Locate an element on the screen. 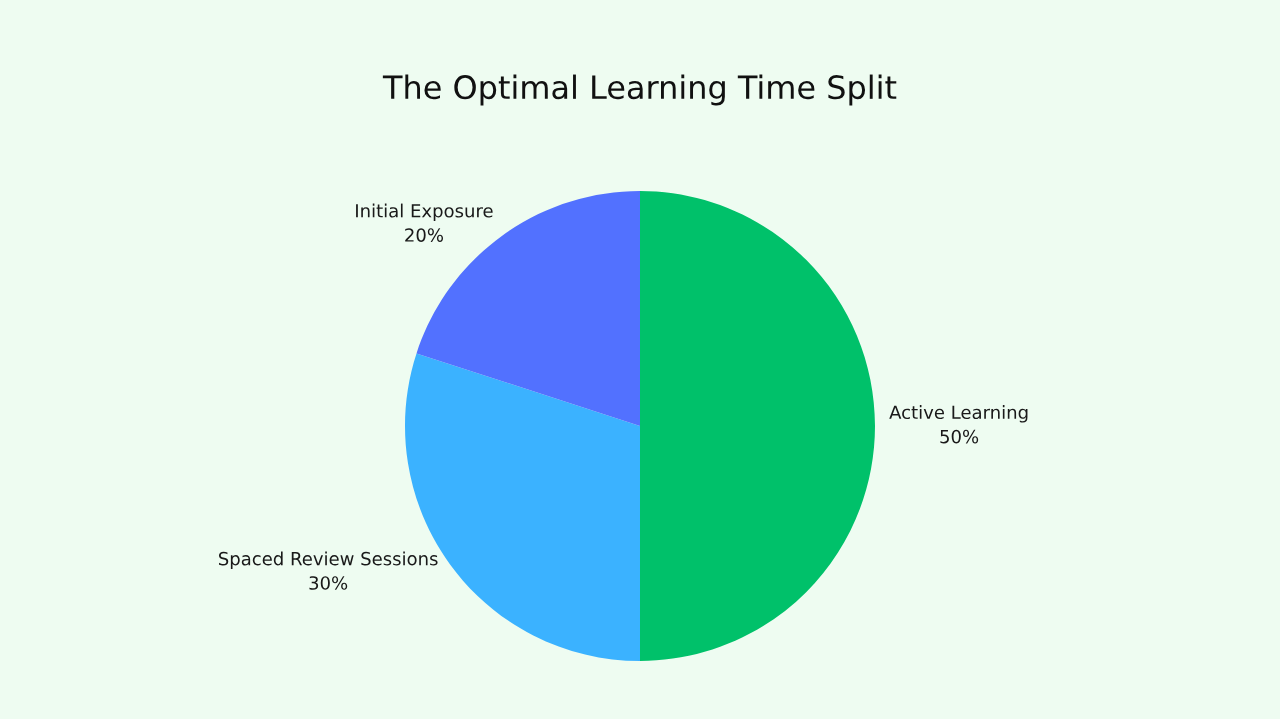  data-label: 30% is located at coordinates (328, 583).